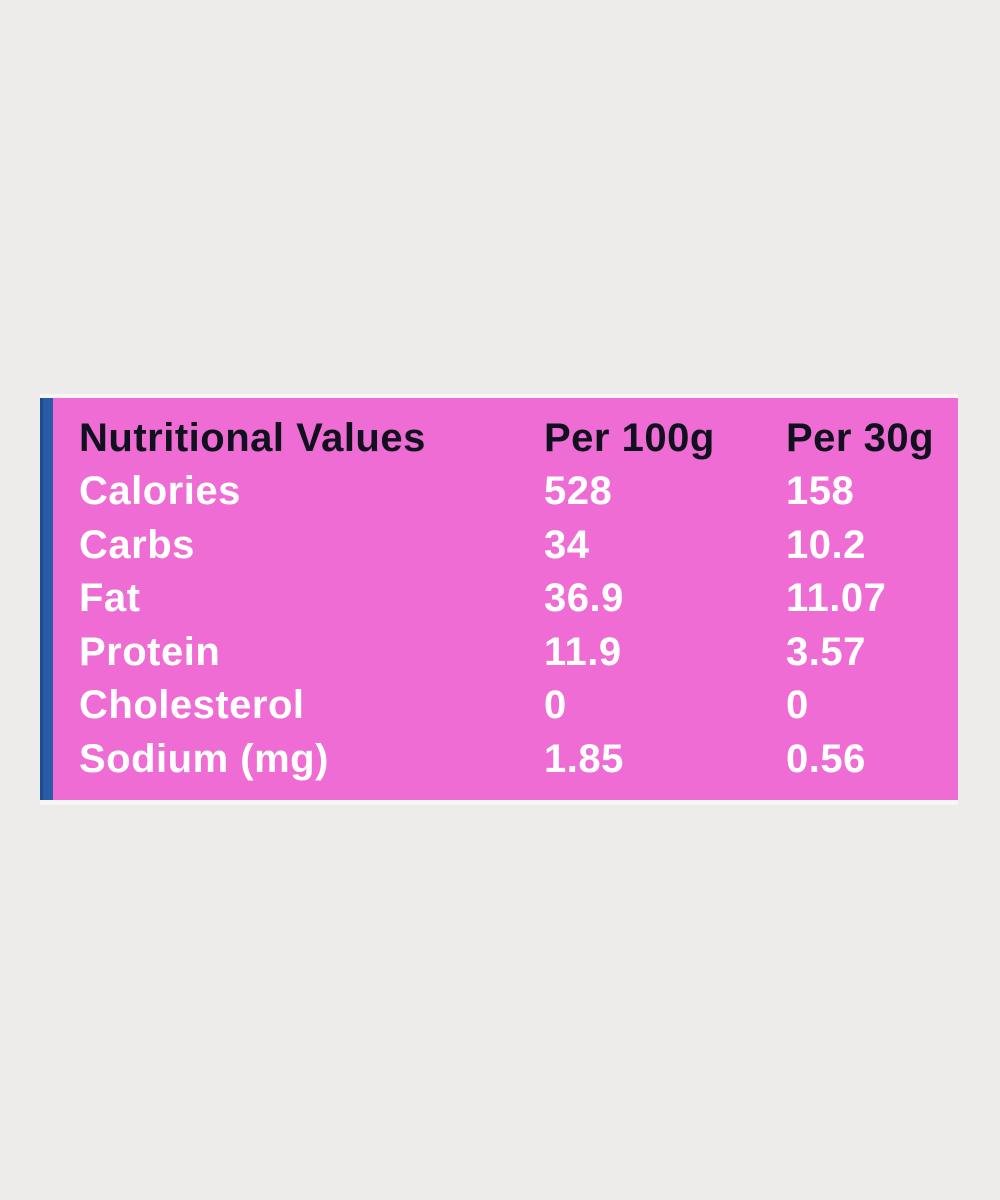 The height and width of the screenshot is (1200, 1000). What do you see at coordinates (505, 652) in the screenshot?
I see `table-row-protein: Protein 11.9 3.57` at bounding box center [505, 652].